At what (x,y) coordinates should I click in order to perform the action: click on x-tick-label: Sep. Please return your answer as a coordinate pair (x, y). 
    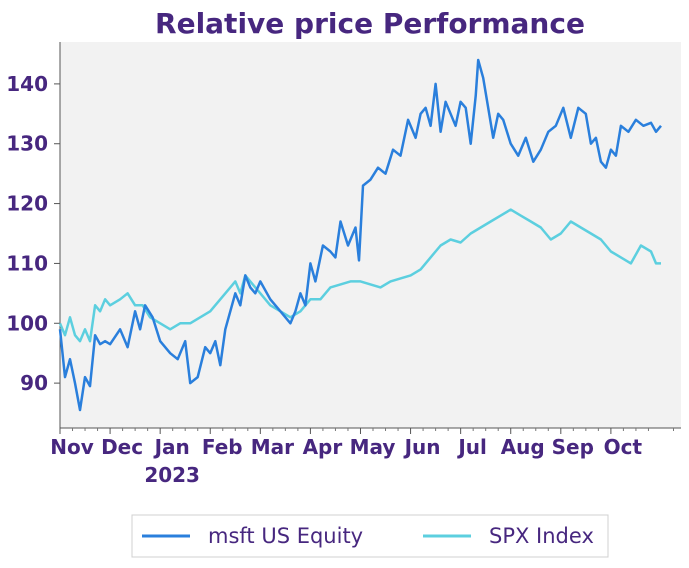
    Looking at the image, I should click on (573, 447).